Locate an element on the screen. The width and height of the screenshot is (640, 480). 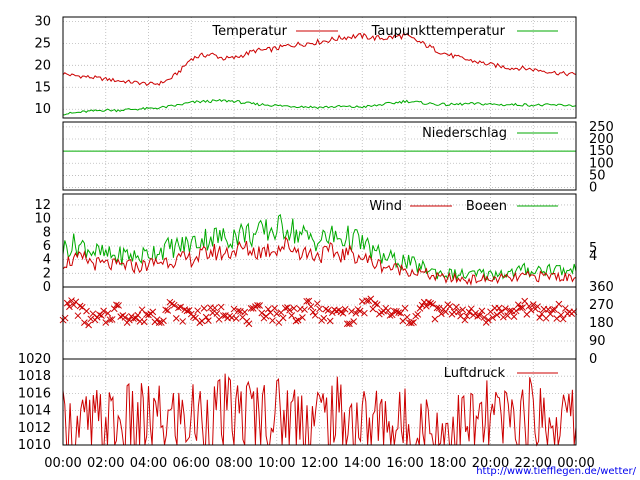
y-right-tick-label: 0 is located at coordinates (593, 188).